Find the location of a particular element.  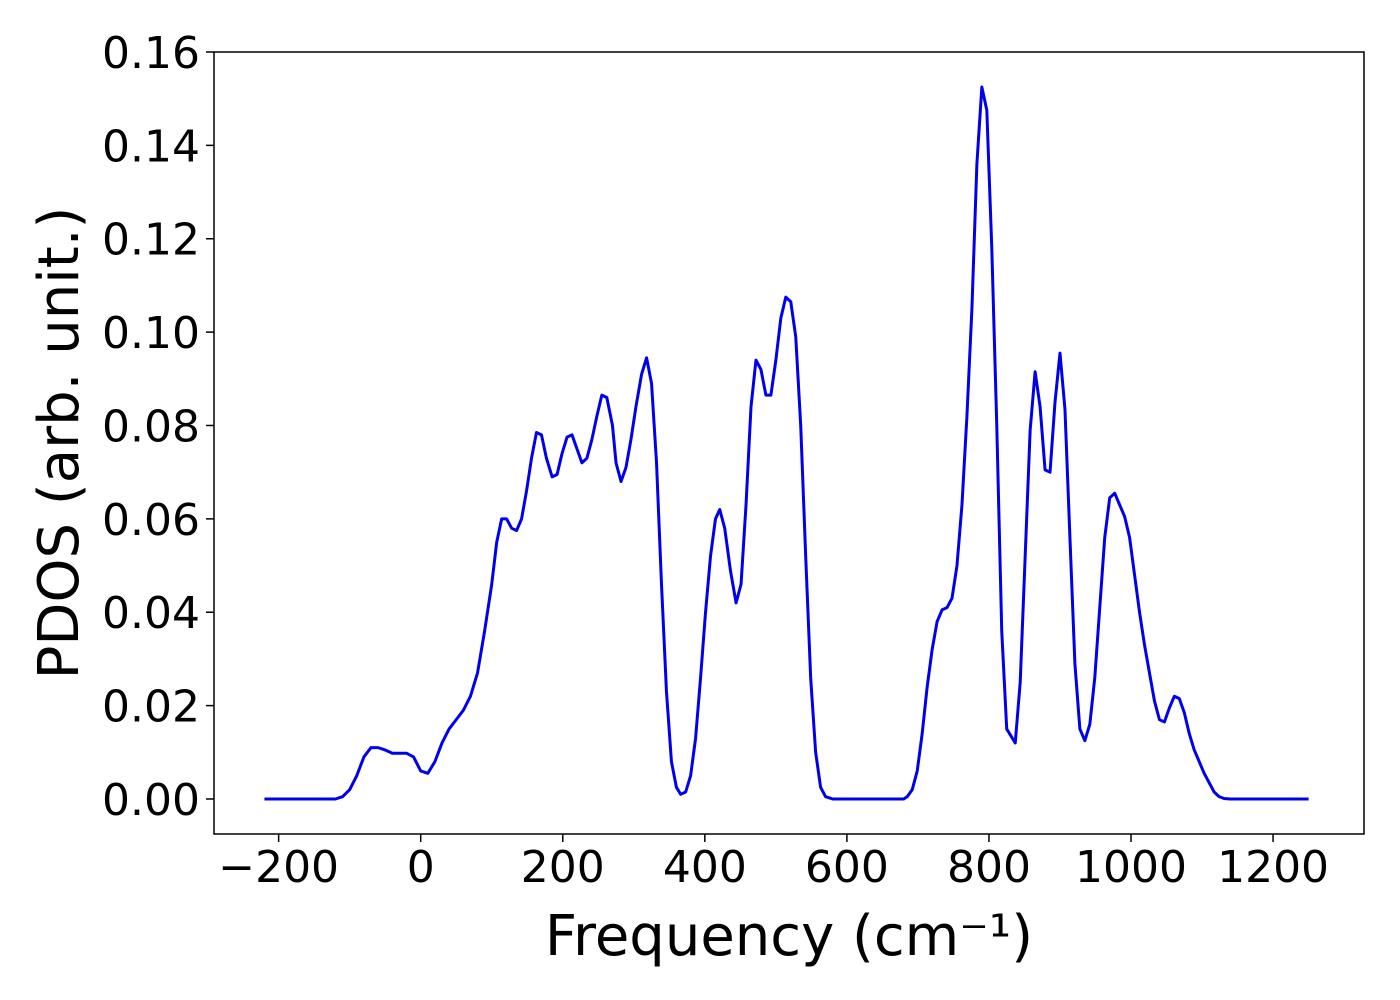

y-axis-label: PDOS (arb. unit.) is located at coordinates (59, 443).